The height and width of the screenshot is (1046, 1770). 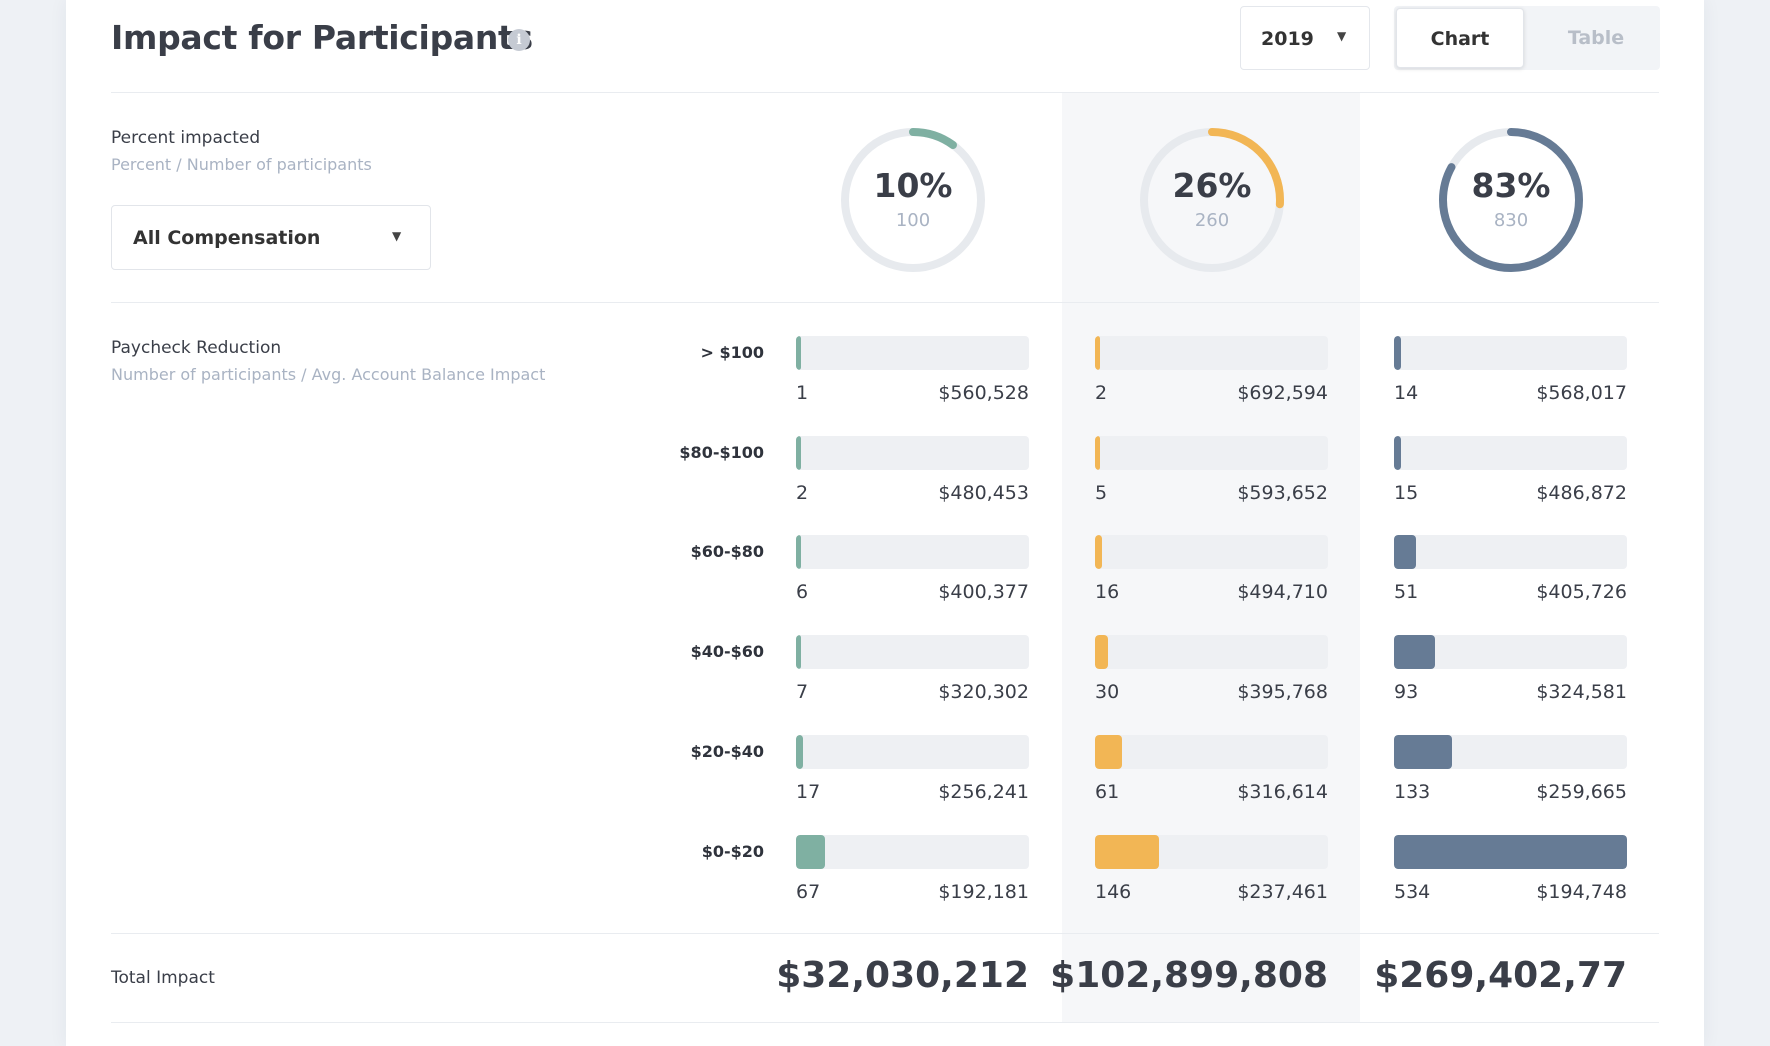 What do you see at coordinates (727, 651) in the screenshot?
I see `band-label: $40-$60` at bounding box center [727, 651].